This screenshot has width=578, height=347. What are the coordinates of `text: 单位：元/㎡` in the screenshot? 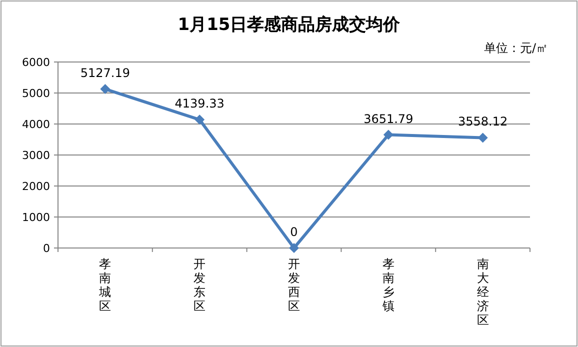 It's located at (516, 48).